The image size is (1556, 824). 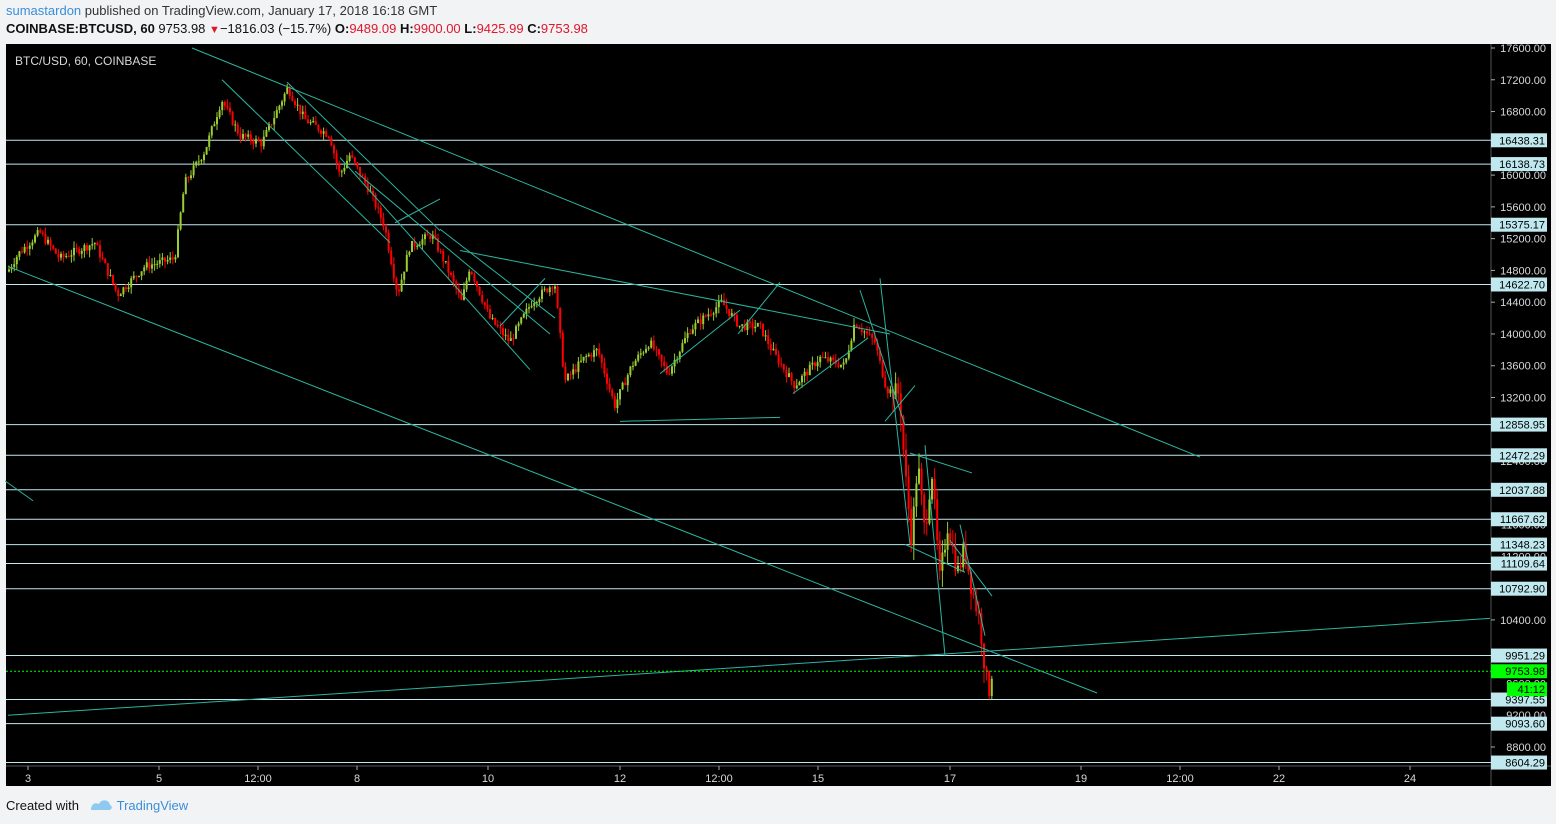 What do you see at coordinates (373, 28) in the screenshot?
I see `open-value: 9489.09` at bounding box center [373, 28].